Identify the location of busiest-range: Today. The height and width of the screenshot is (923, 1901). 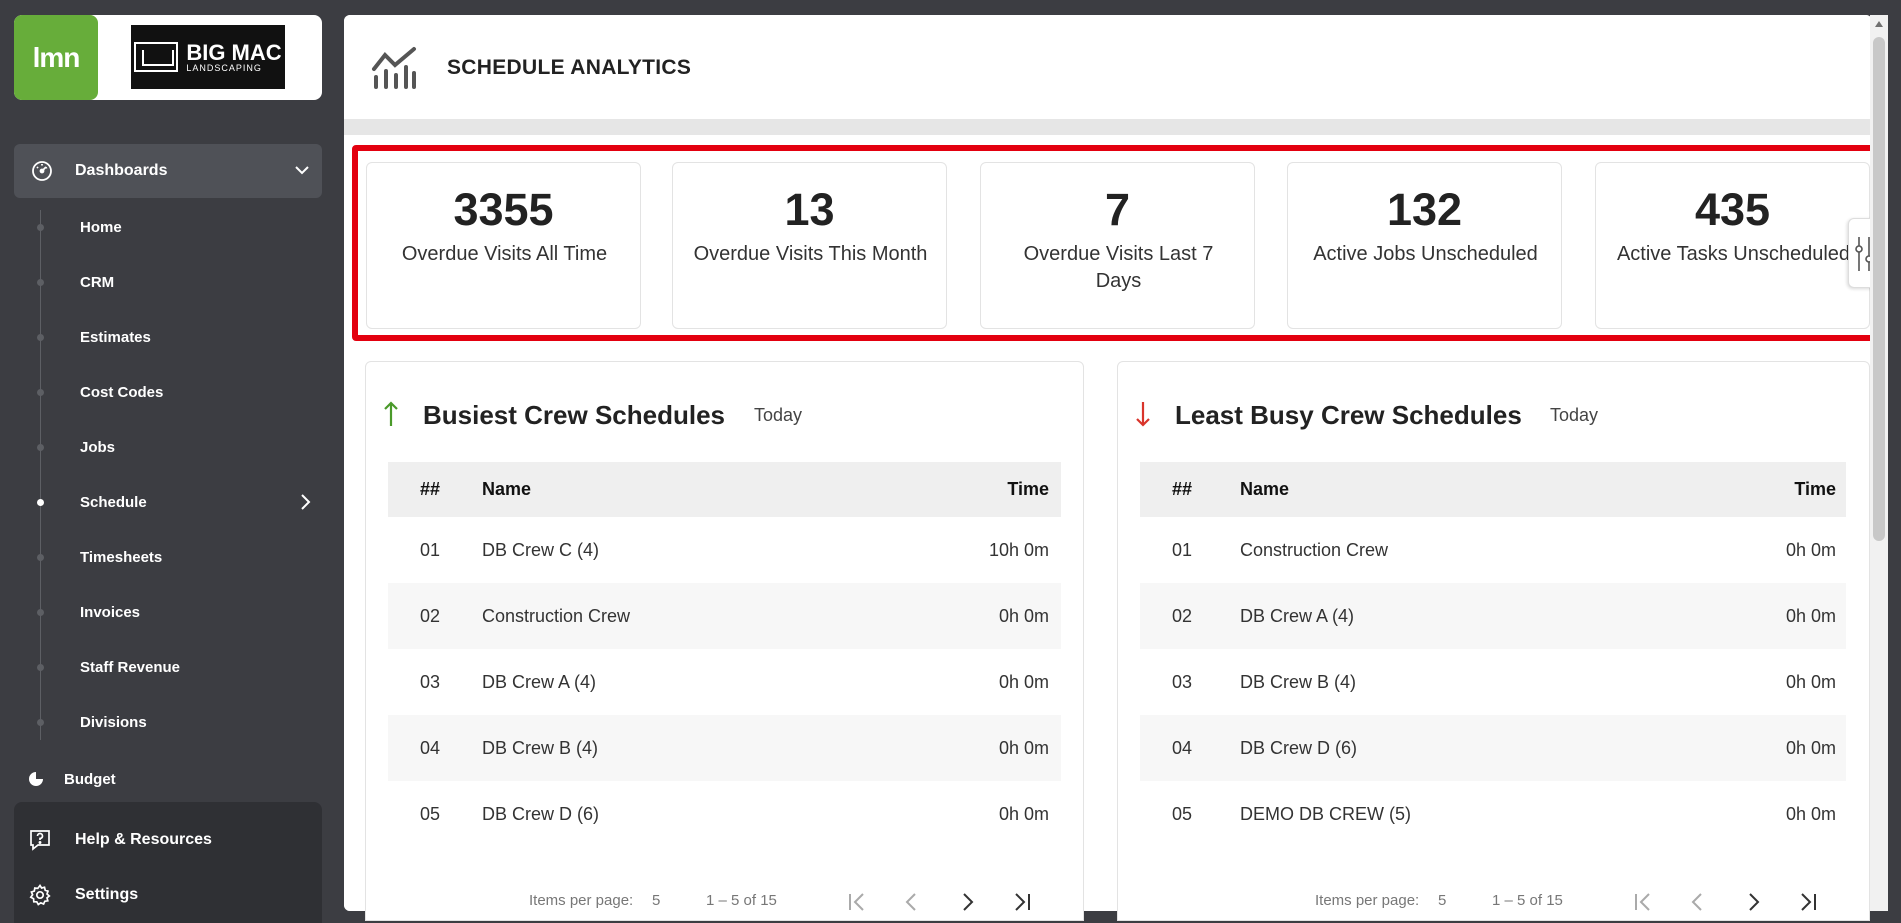
(778, 415).